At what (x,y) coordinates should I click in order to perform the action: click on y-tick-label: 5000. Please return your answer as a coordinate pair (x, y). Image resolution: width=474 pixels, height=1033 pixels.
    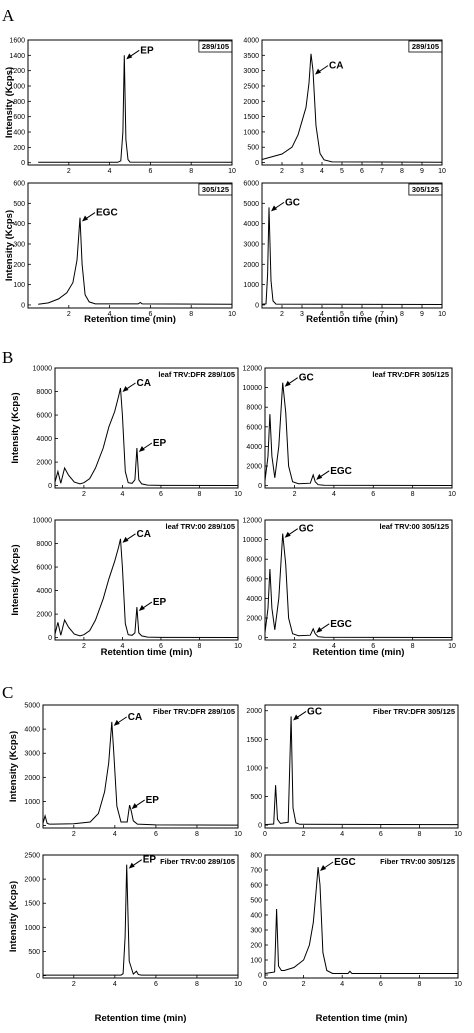
    Looking at the image, I should click on (32, 706).